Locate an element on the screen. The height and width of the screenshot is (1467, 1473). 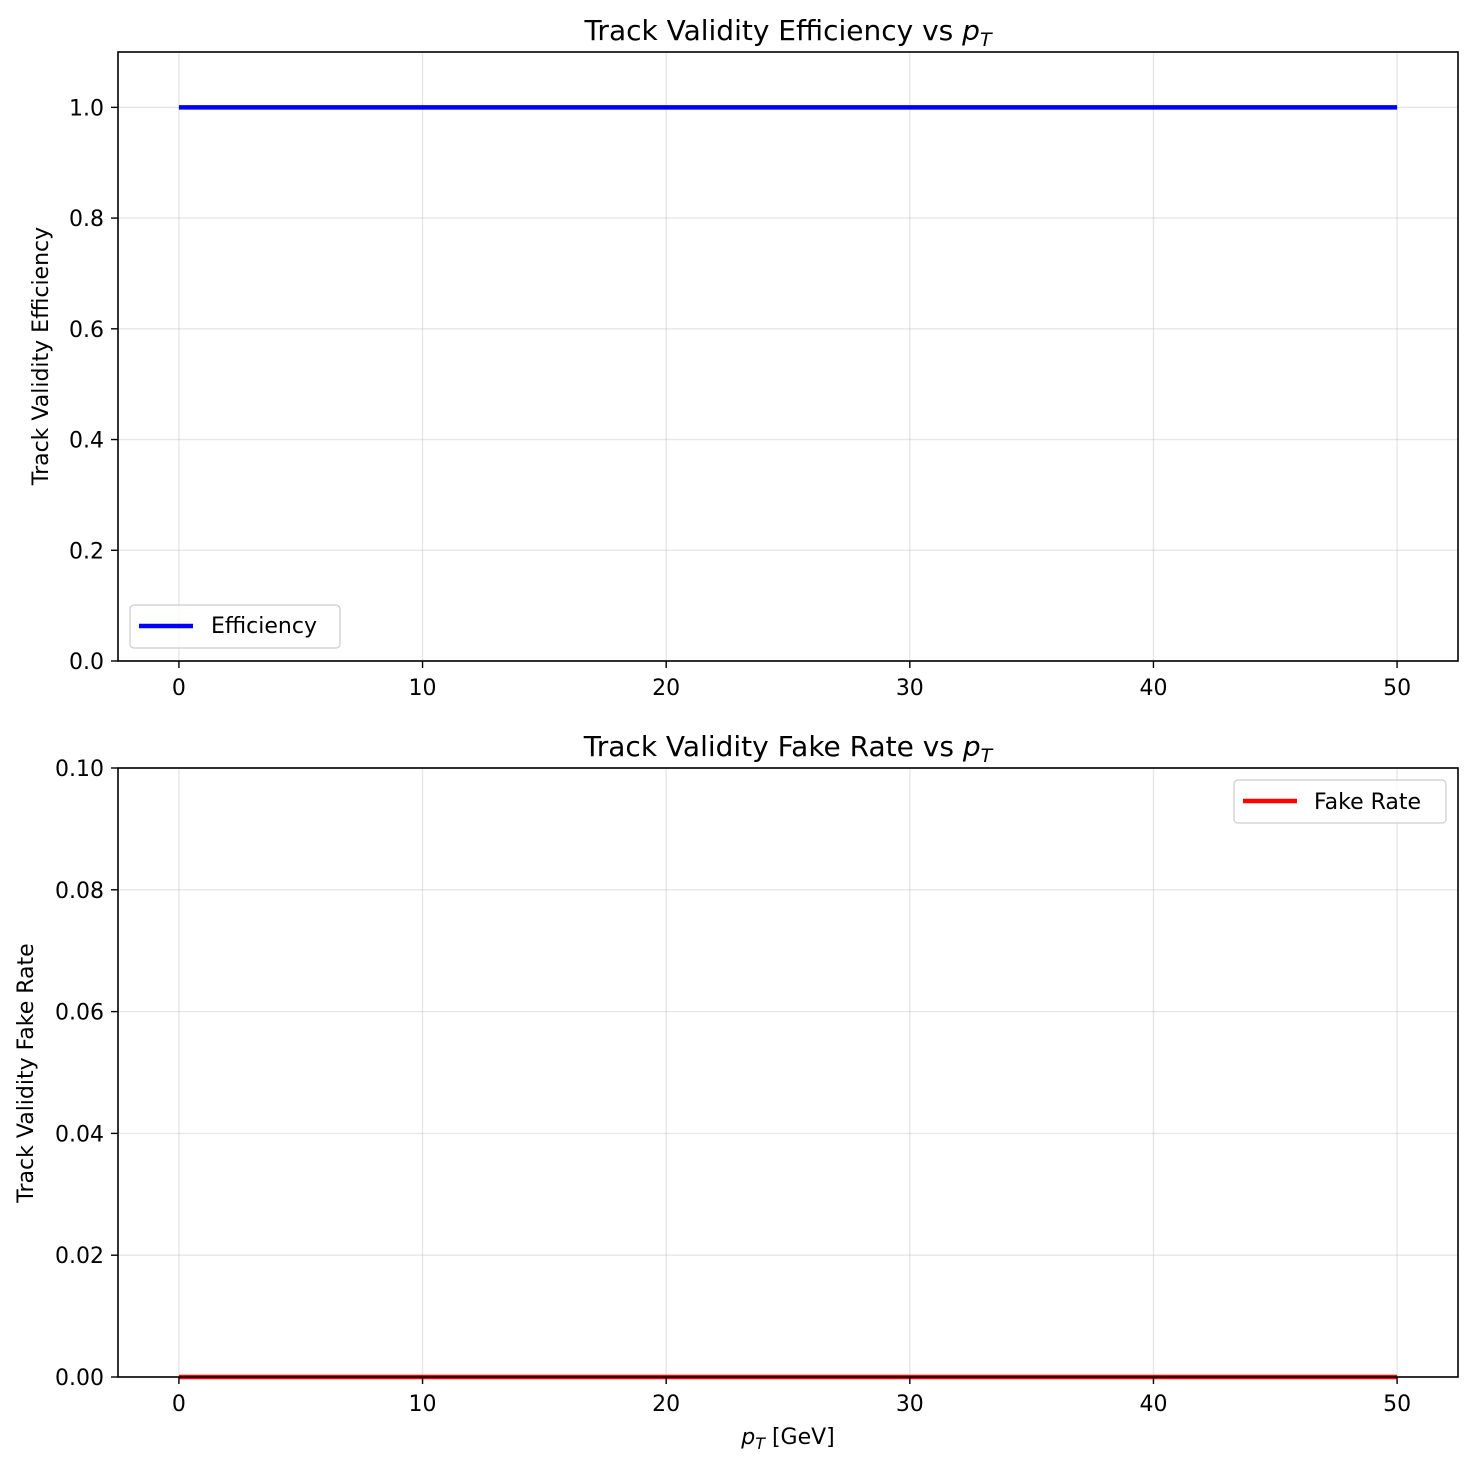
y-tick-label: 0.2 is located at coordinates (86, 551).